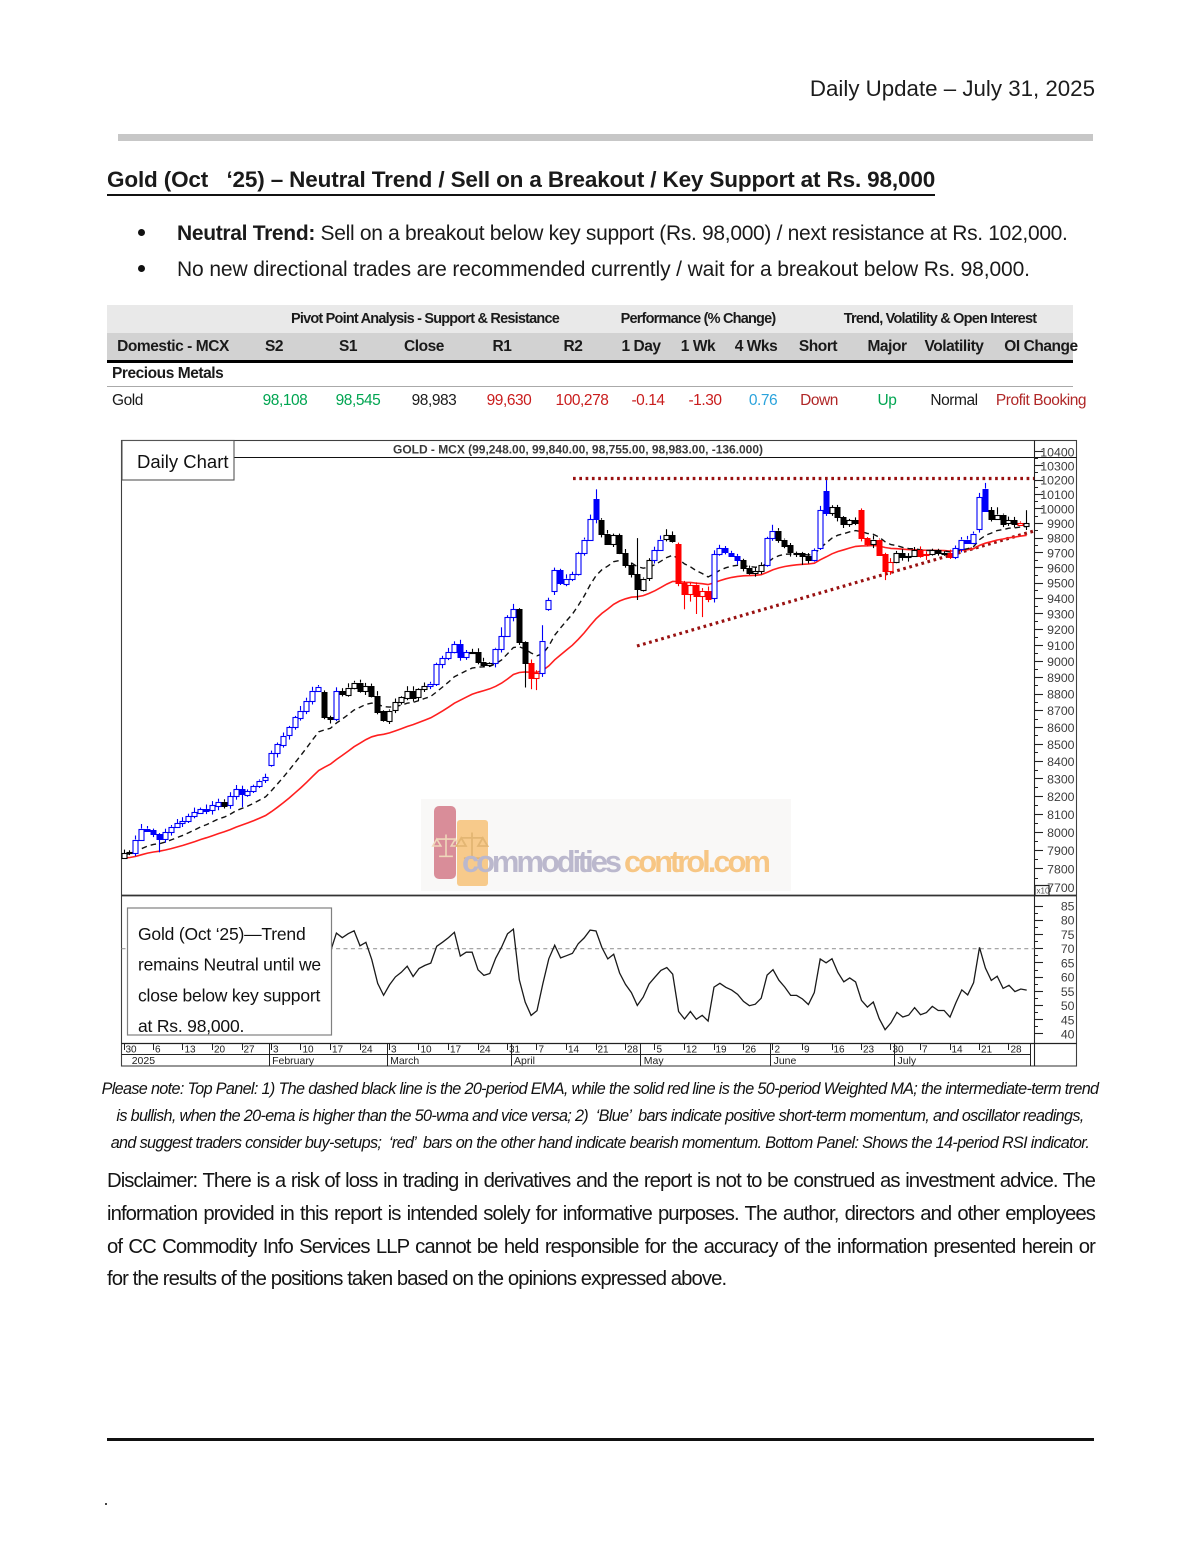 This screenshot has width=1200, height=1553. What do you see at coordinates (907, 1061) in the screenshot?
I see `svg-text: July` at bounding box center [907, 1061].